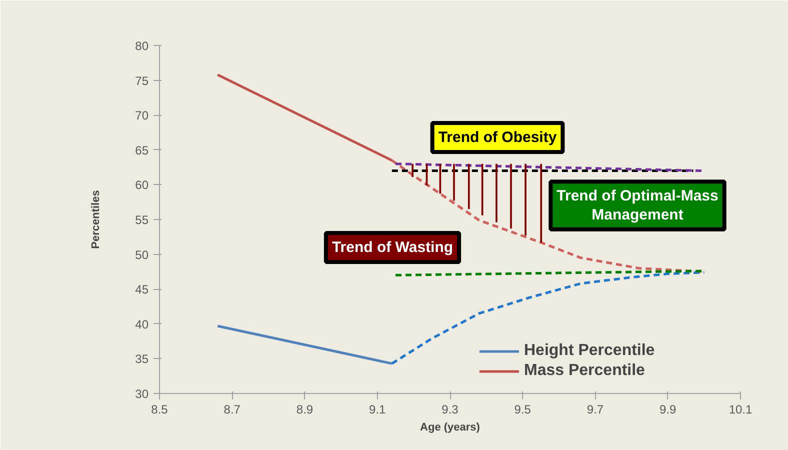 The width and height of the screenshot is (788, 450). What do you see at coordinates (637, 206) in the screenshot?
I see `annotation: Trend of Optimal-Mass Management` at bounding box center [637, 206].